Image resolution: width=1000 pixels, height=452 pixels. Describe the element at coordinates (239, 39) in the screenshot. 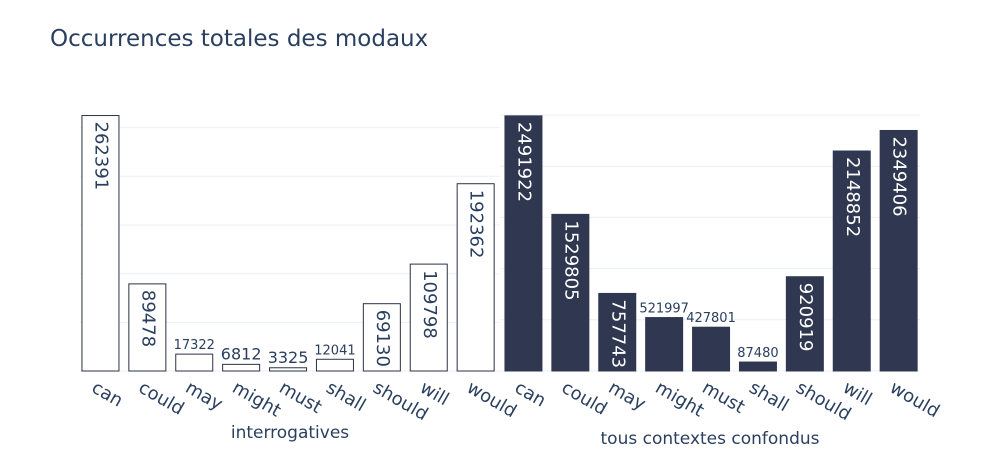

I see `chart-title: Occurrences totales des modaux` at that location.